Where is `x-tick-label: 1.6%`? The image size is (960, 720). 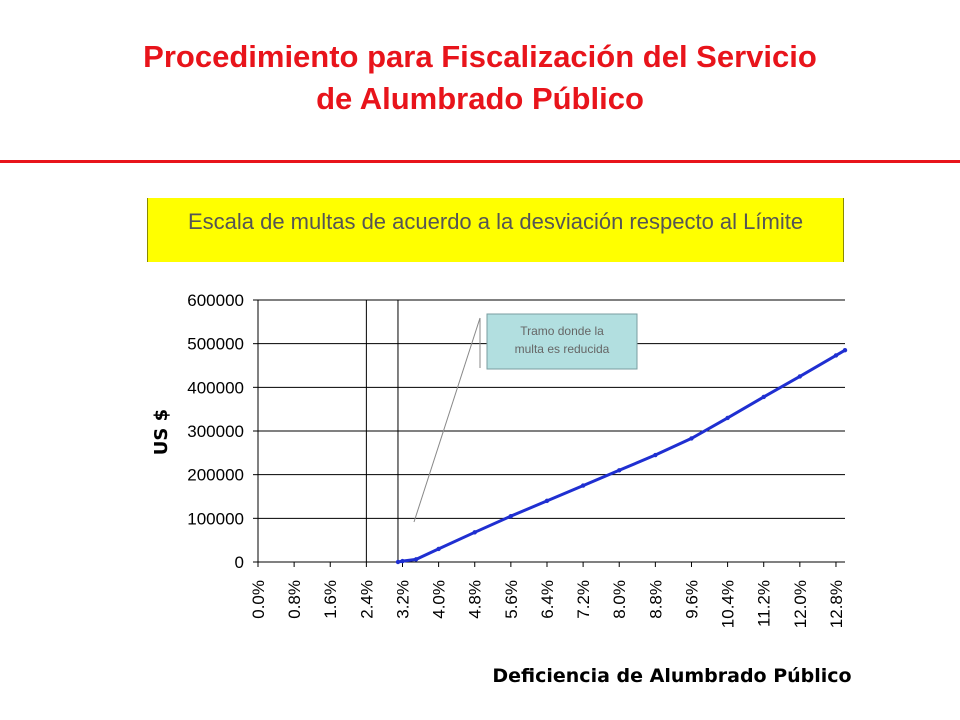
x-tick-label: 1.6% is located at coordinates (330, 599).